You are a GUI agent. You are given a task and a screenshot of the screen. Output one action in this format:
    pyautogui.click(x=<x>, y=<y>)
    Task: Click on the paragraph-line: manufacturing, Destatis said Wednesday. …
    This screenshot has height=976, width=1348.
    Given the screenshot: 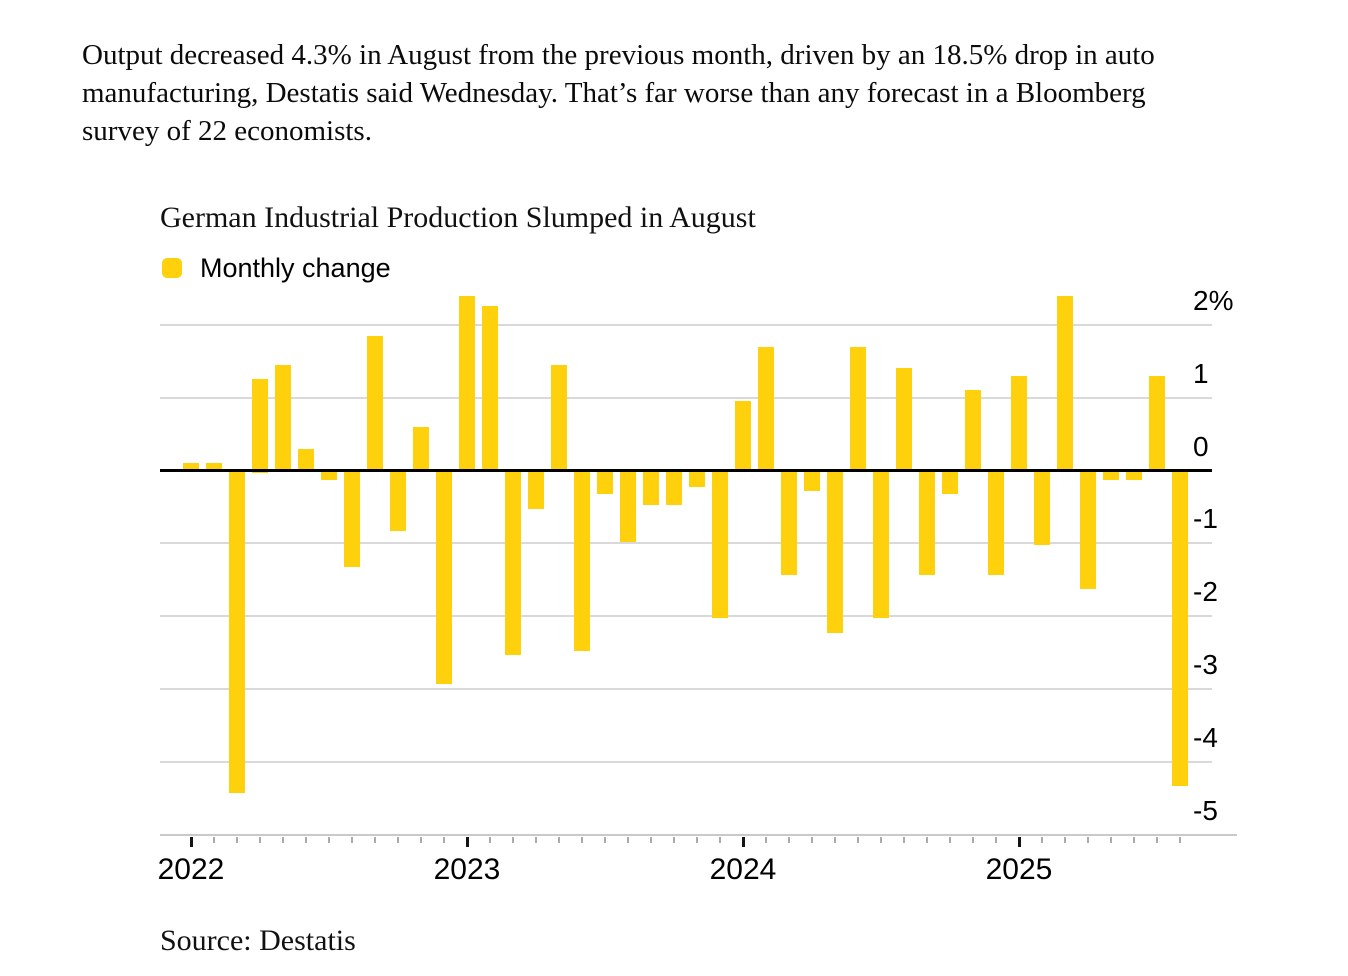 What is the action you would take?
    pyautogui.click(x=614, y=93)
    